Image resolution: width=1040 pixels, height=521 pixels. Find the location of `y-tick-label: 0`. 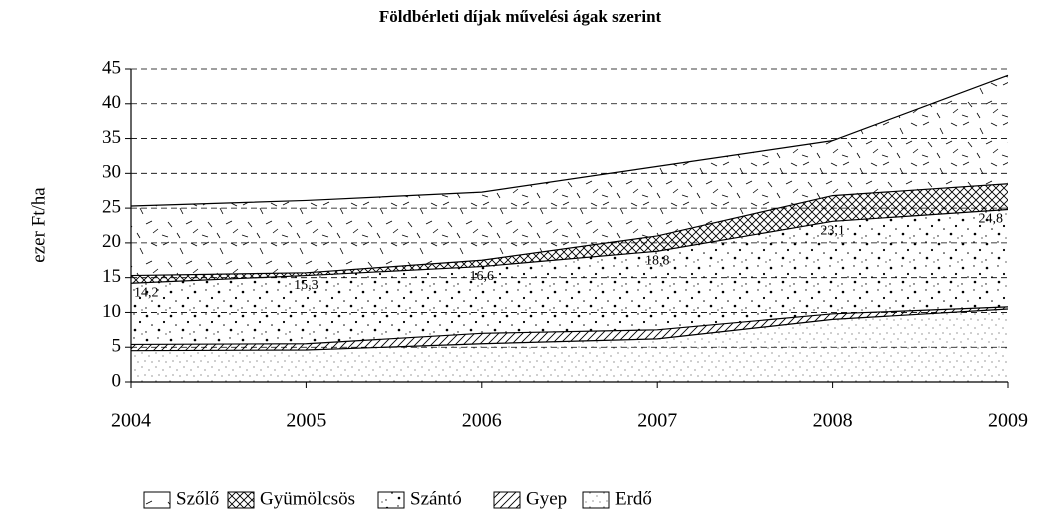

y-tick-label: 0 is located at coordinates (117, 380).